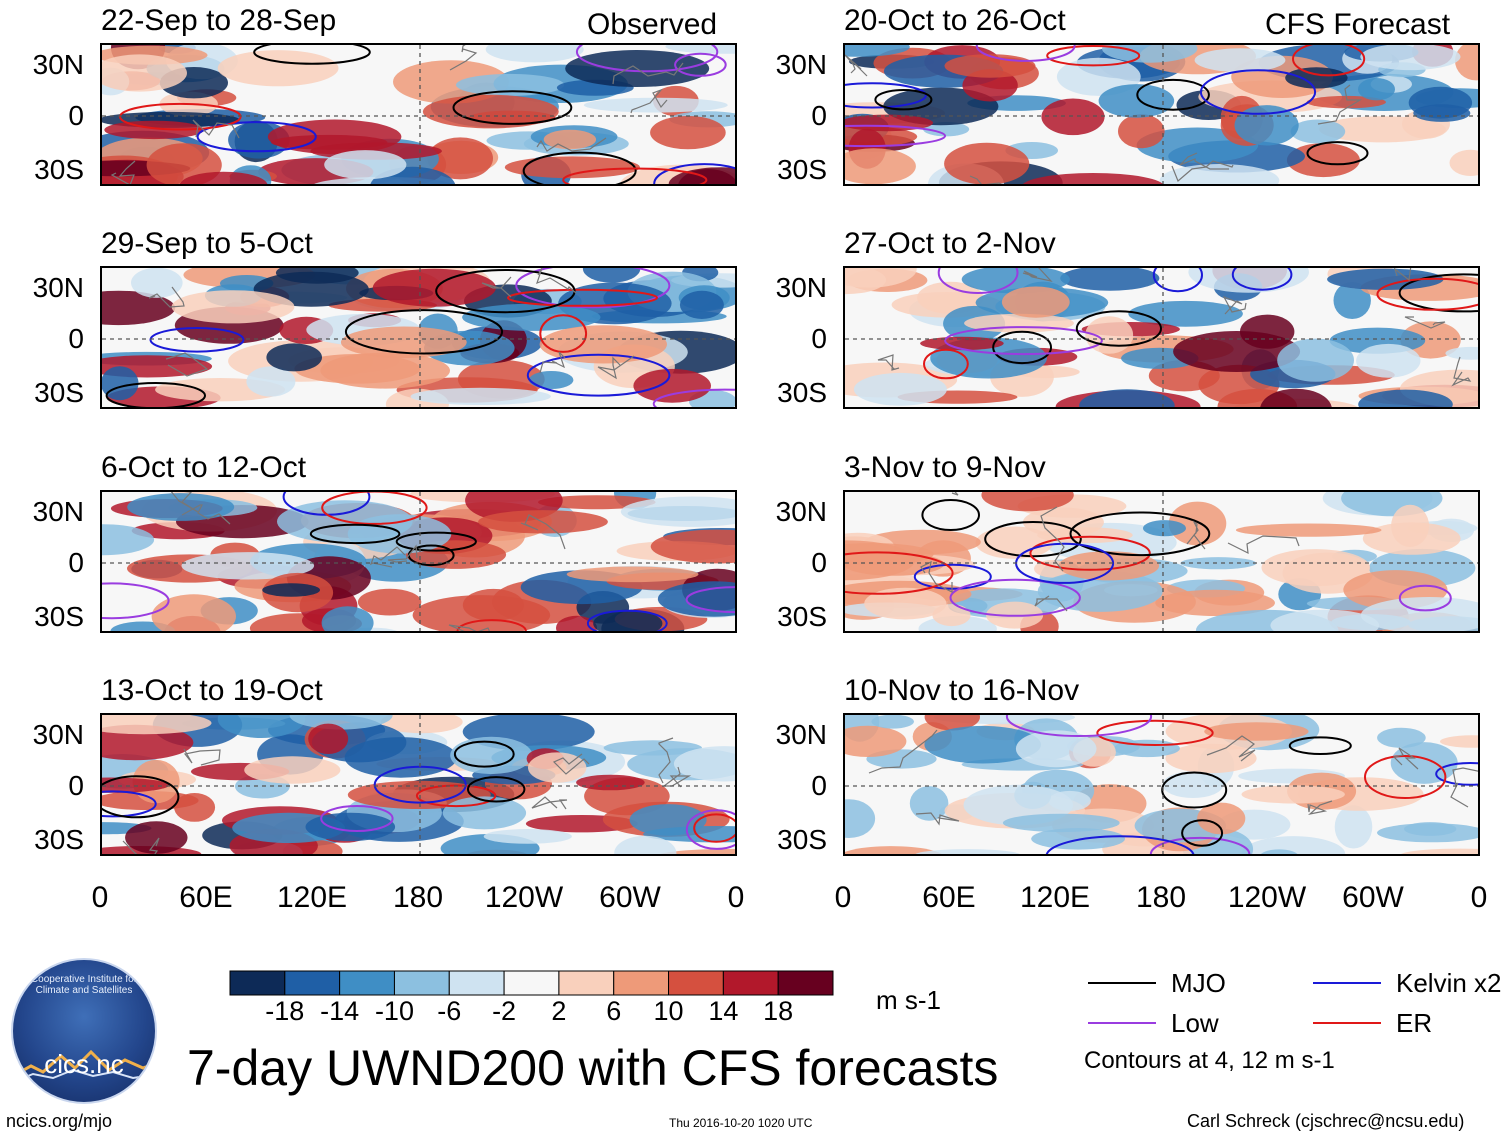 This screenshot has width=1510, height=1137. What do you see at coordinates (504, 1011) in the screenshot?
I see `colorbar-tick-label: -2` at bounding box center [504, 1011].